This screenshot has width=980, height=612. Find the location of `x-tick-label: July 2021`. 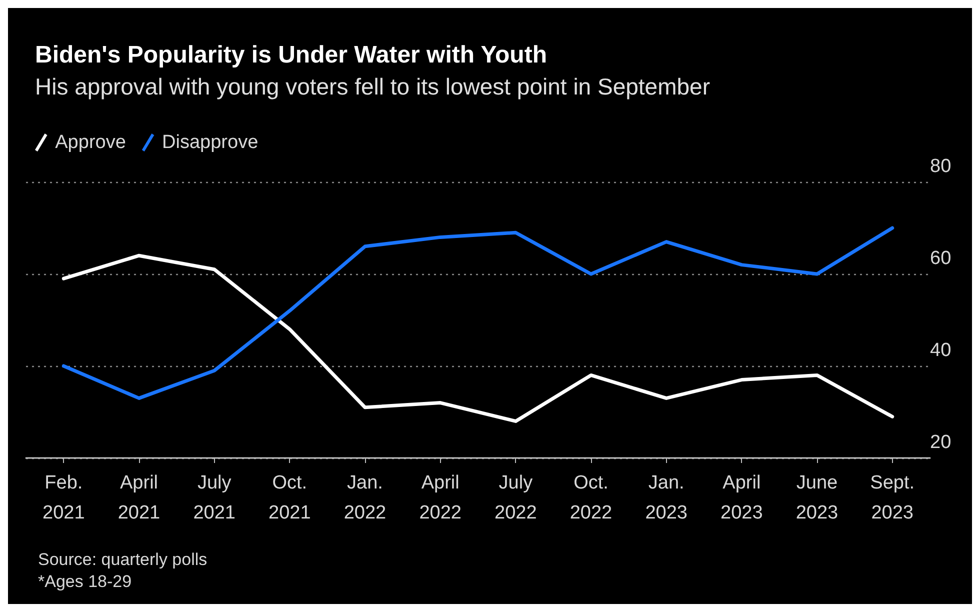

x-tick-label: July 2021 is located at coordinates (214, 498).